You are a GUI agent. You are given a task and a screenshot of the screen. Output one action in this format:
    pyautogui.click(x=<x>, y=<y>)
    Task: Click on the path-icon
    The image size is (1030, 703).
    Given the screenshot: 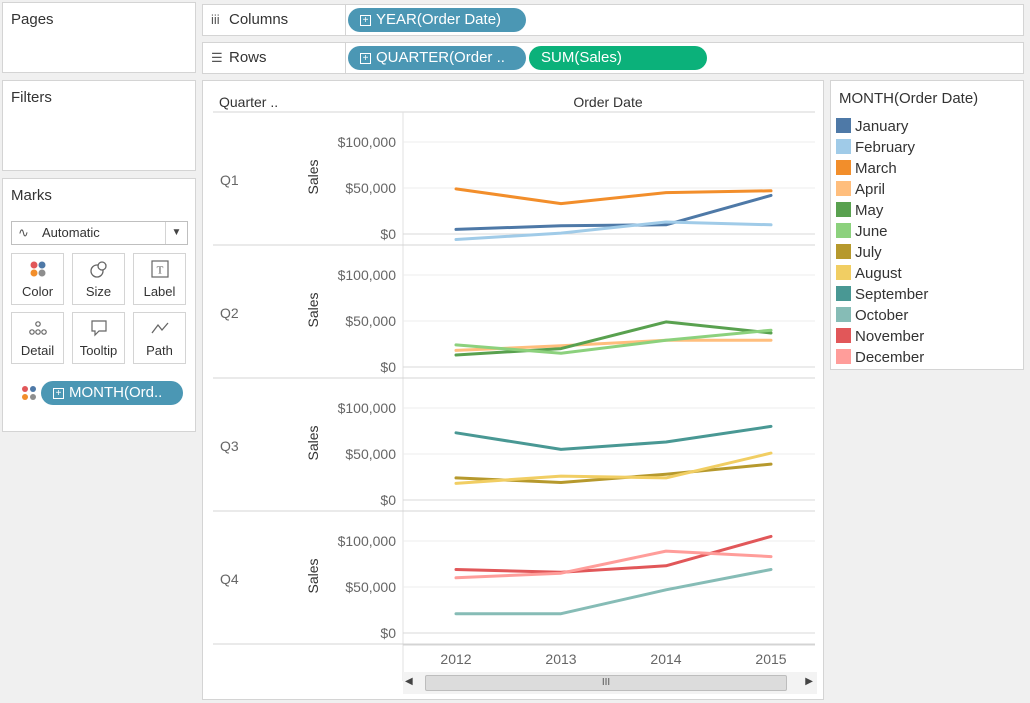 What is the action you would take?
    pyautogui.click(x=159, y=331)
    